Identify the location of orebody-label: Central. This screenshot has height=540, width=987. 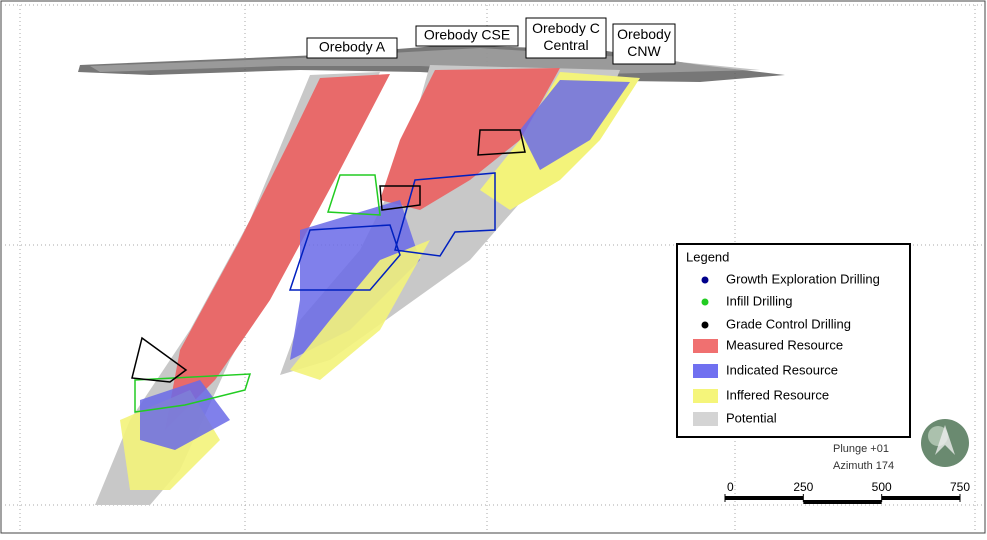
(565, 45).